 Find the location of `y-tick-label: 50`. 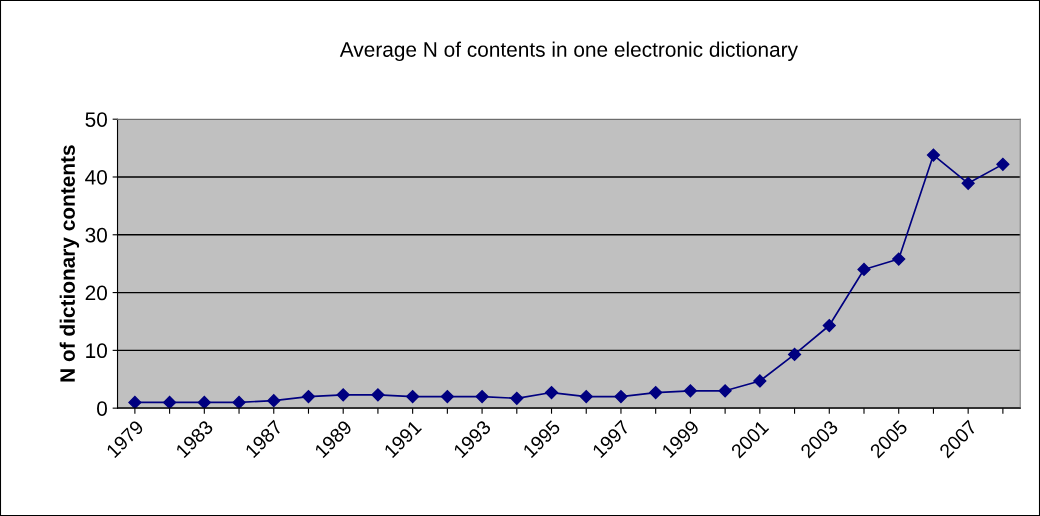

y-tick-label: 50 is located at coordinates (96, 119).